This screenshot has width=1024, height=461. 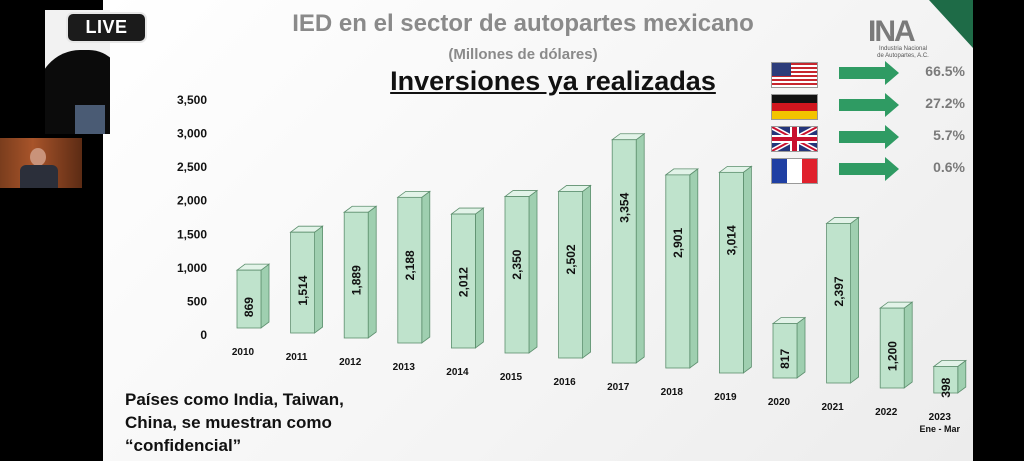 What do you see at coordinates (350, 362) in the screenshot?
I see `x-tick-label: 2012` at bounding box center [350, 362].